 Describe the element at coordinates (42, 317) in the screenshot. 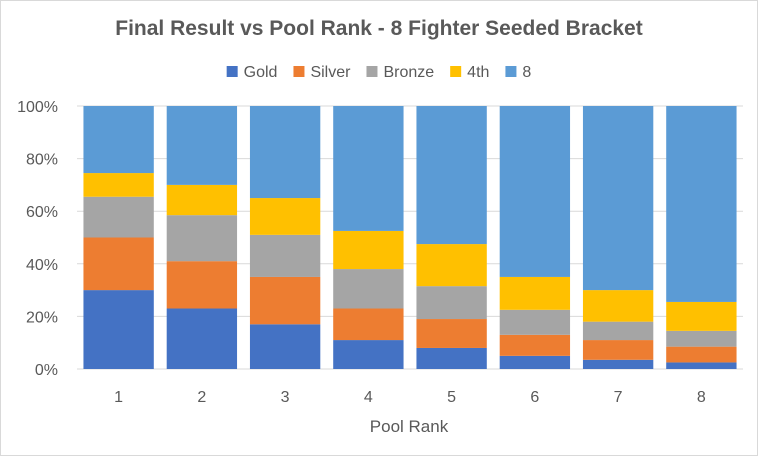

I see `y-tick-label: 20%` at that location.